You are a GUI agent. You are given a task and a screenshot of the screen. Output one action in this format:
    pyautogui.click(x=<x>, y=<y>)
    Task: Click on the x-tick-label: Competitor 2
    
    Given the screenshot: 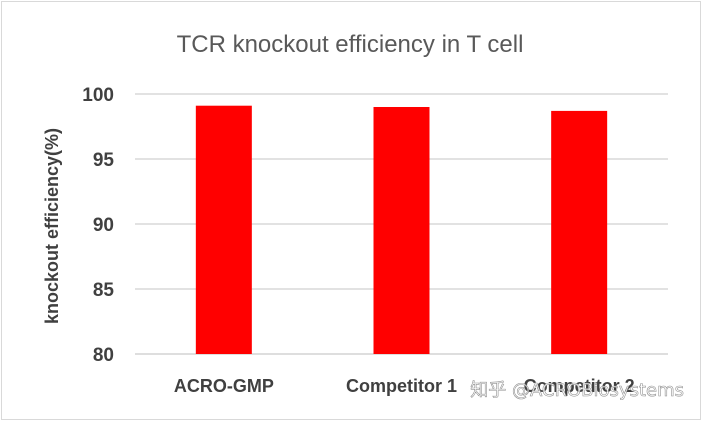 What is the action you would take?
    pyautogui.click(x=579, y=386)
    